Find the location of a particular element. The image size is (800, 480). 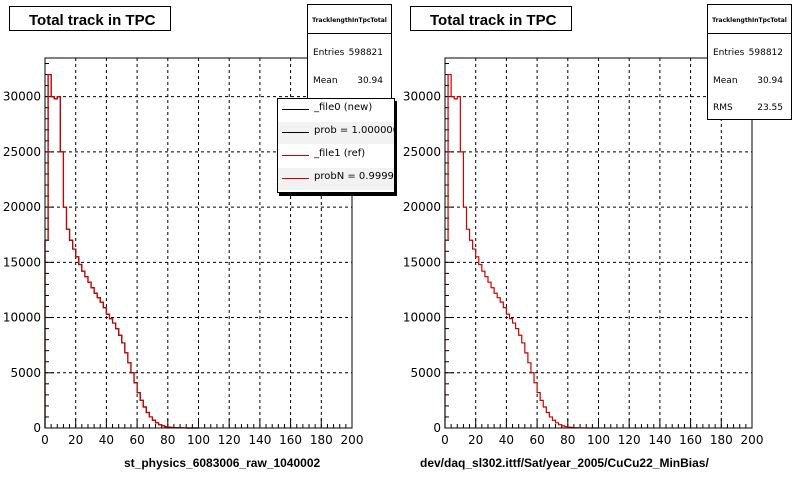

stats-row-entries: Entries 598821 is located at coordinates (348, 53).